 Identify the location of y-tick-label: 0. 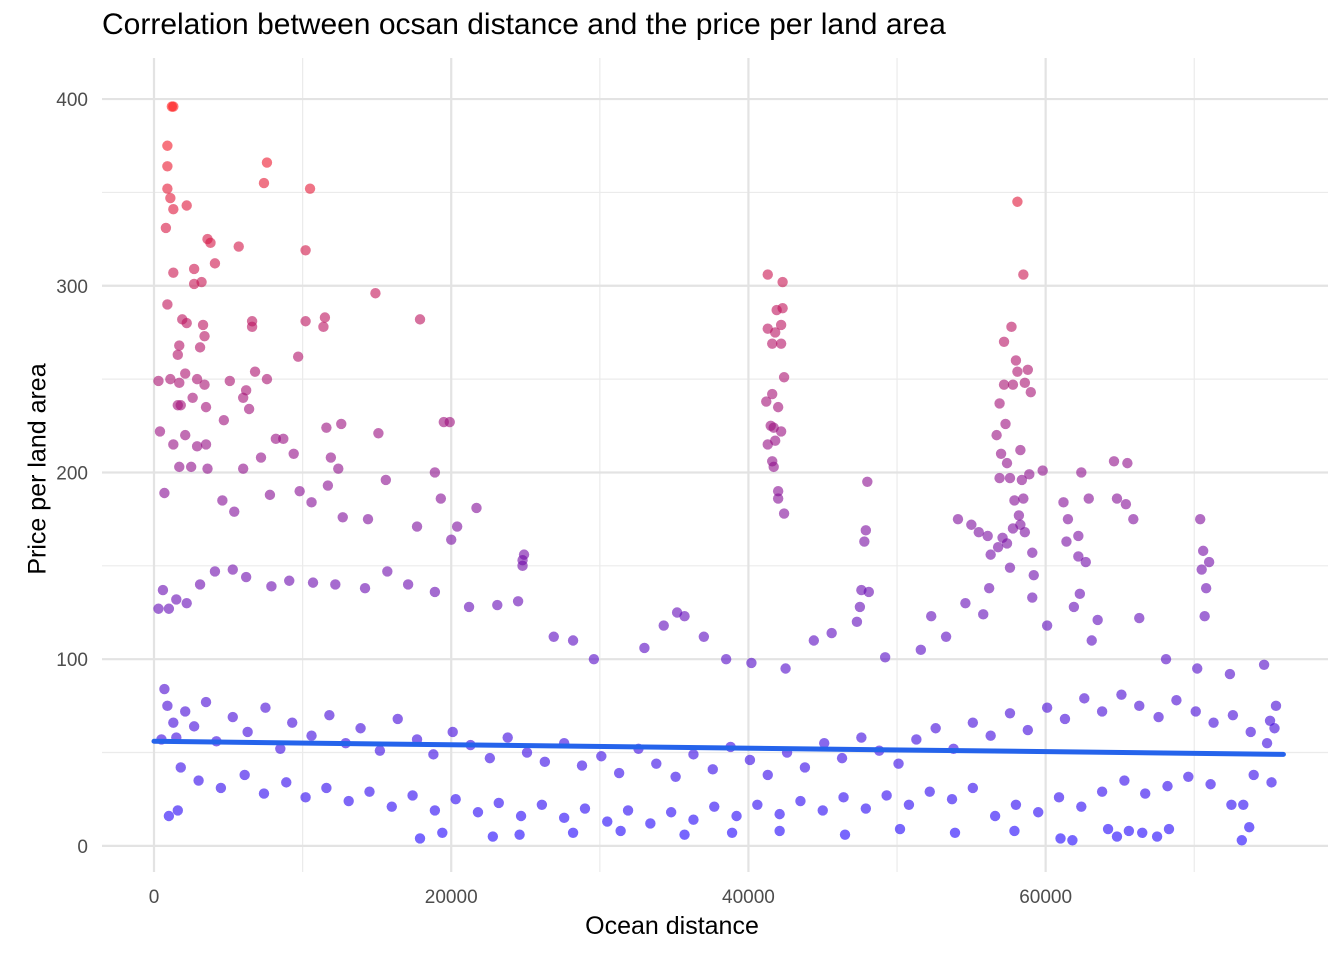
(82, 847).